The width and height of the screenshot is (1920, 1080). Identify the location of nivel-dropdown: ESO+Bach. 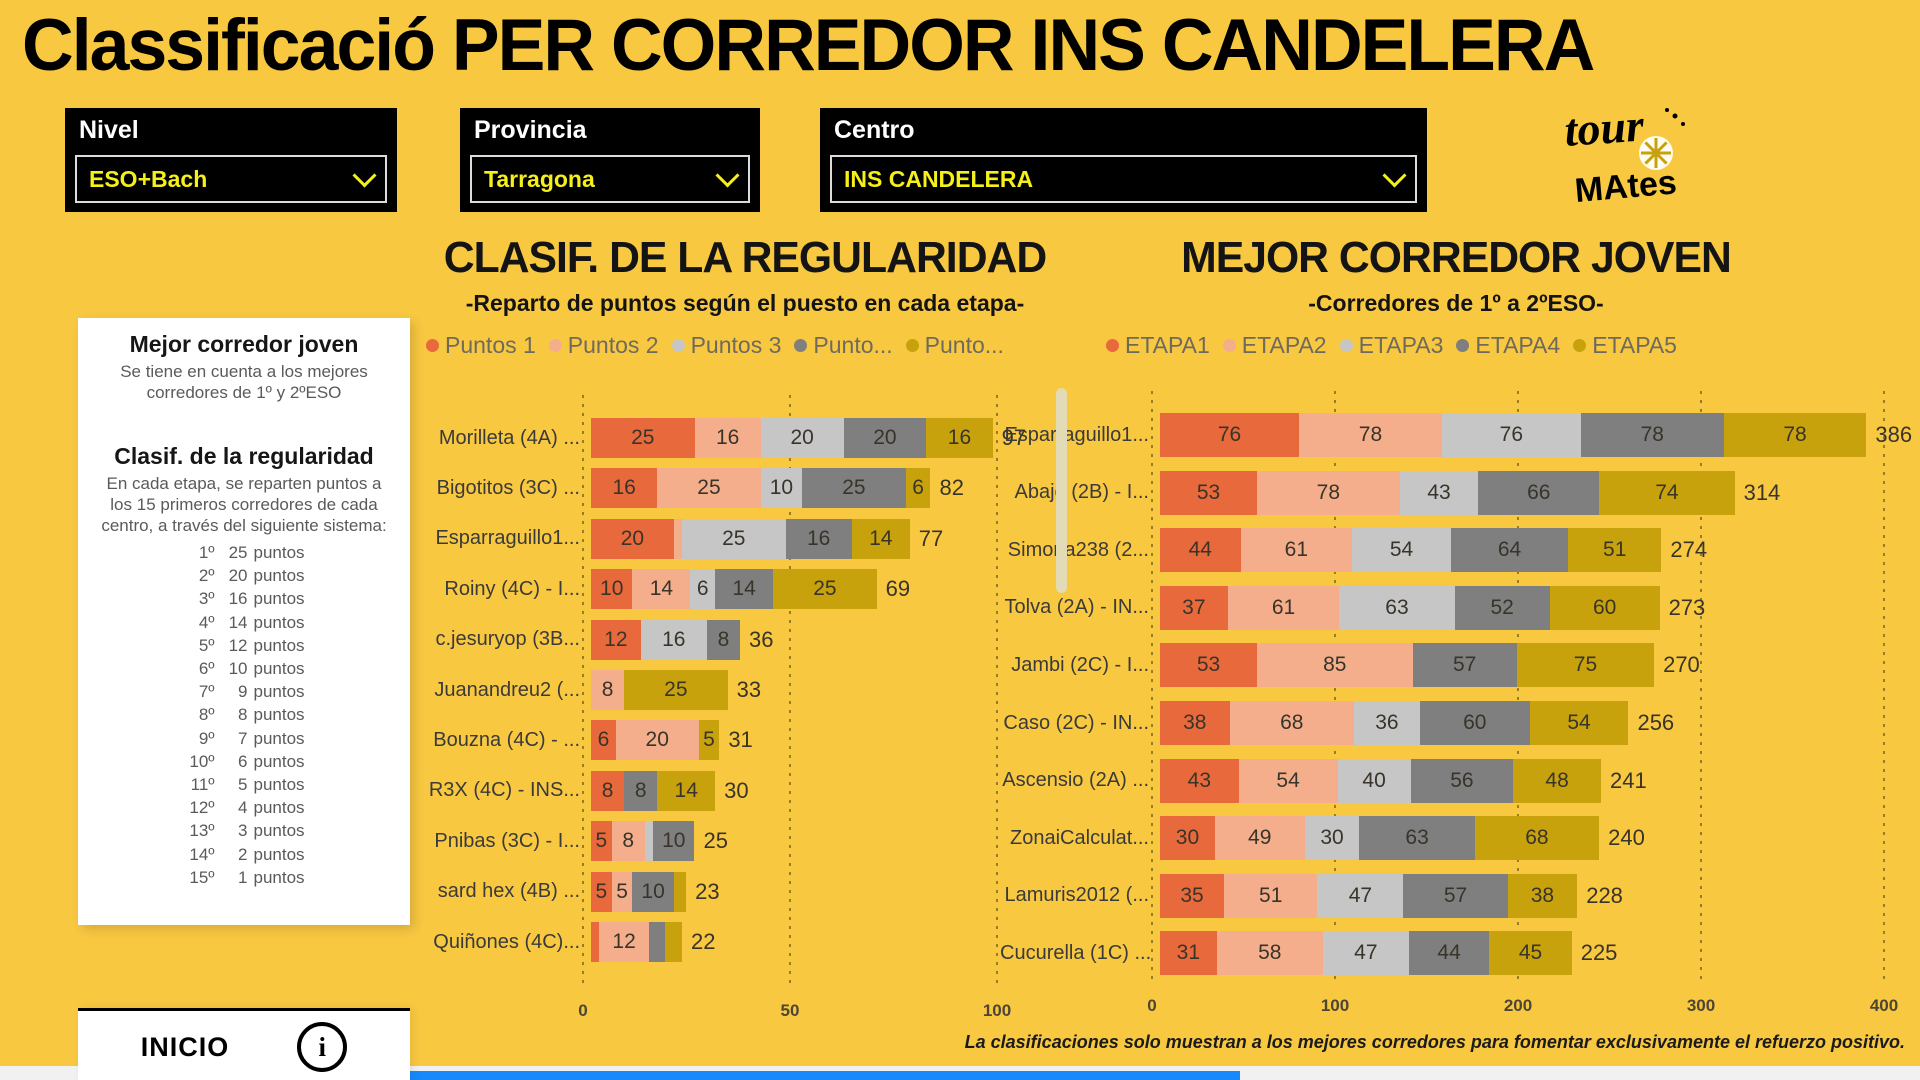
(231, 179).